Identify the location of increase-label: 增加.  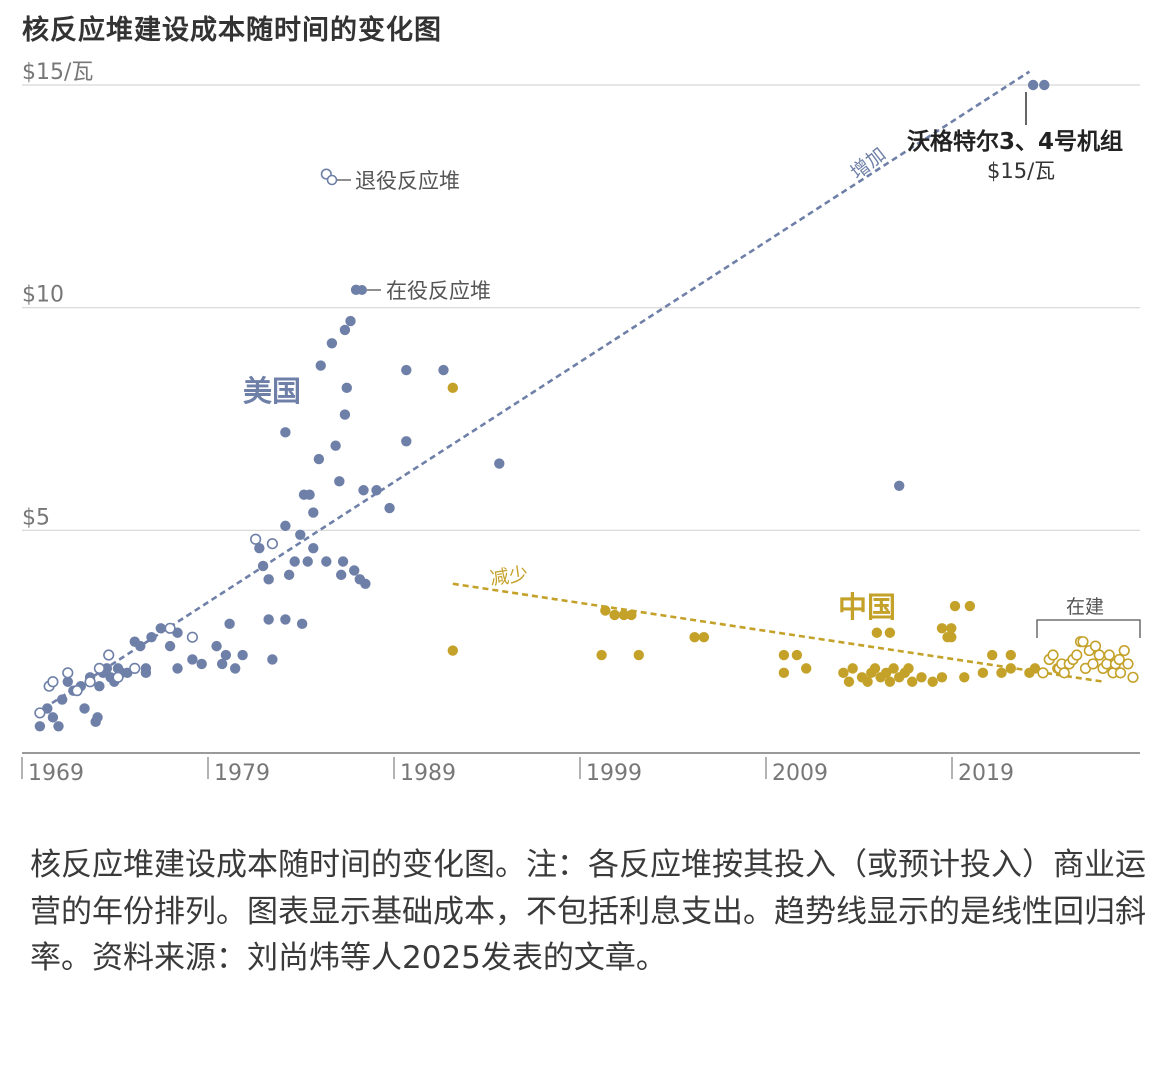
(869, 163).